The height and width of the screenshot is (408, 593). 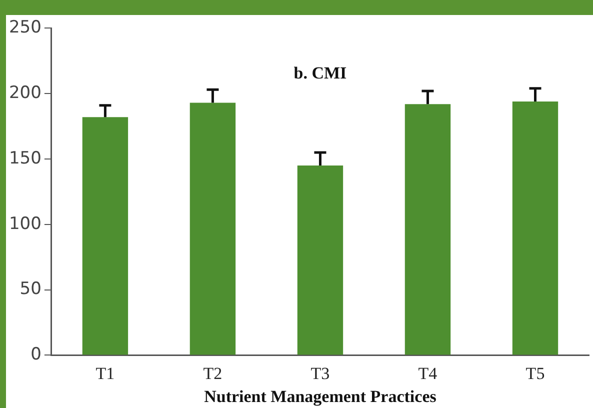 I want to click on y-tick-label: 150, so click(x=25, y=158).